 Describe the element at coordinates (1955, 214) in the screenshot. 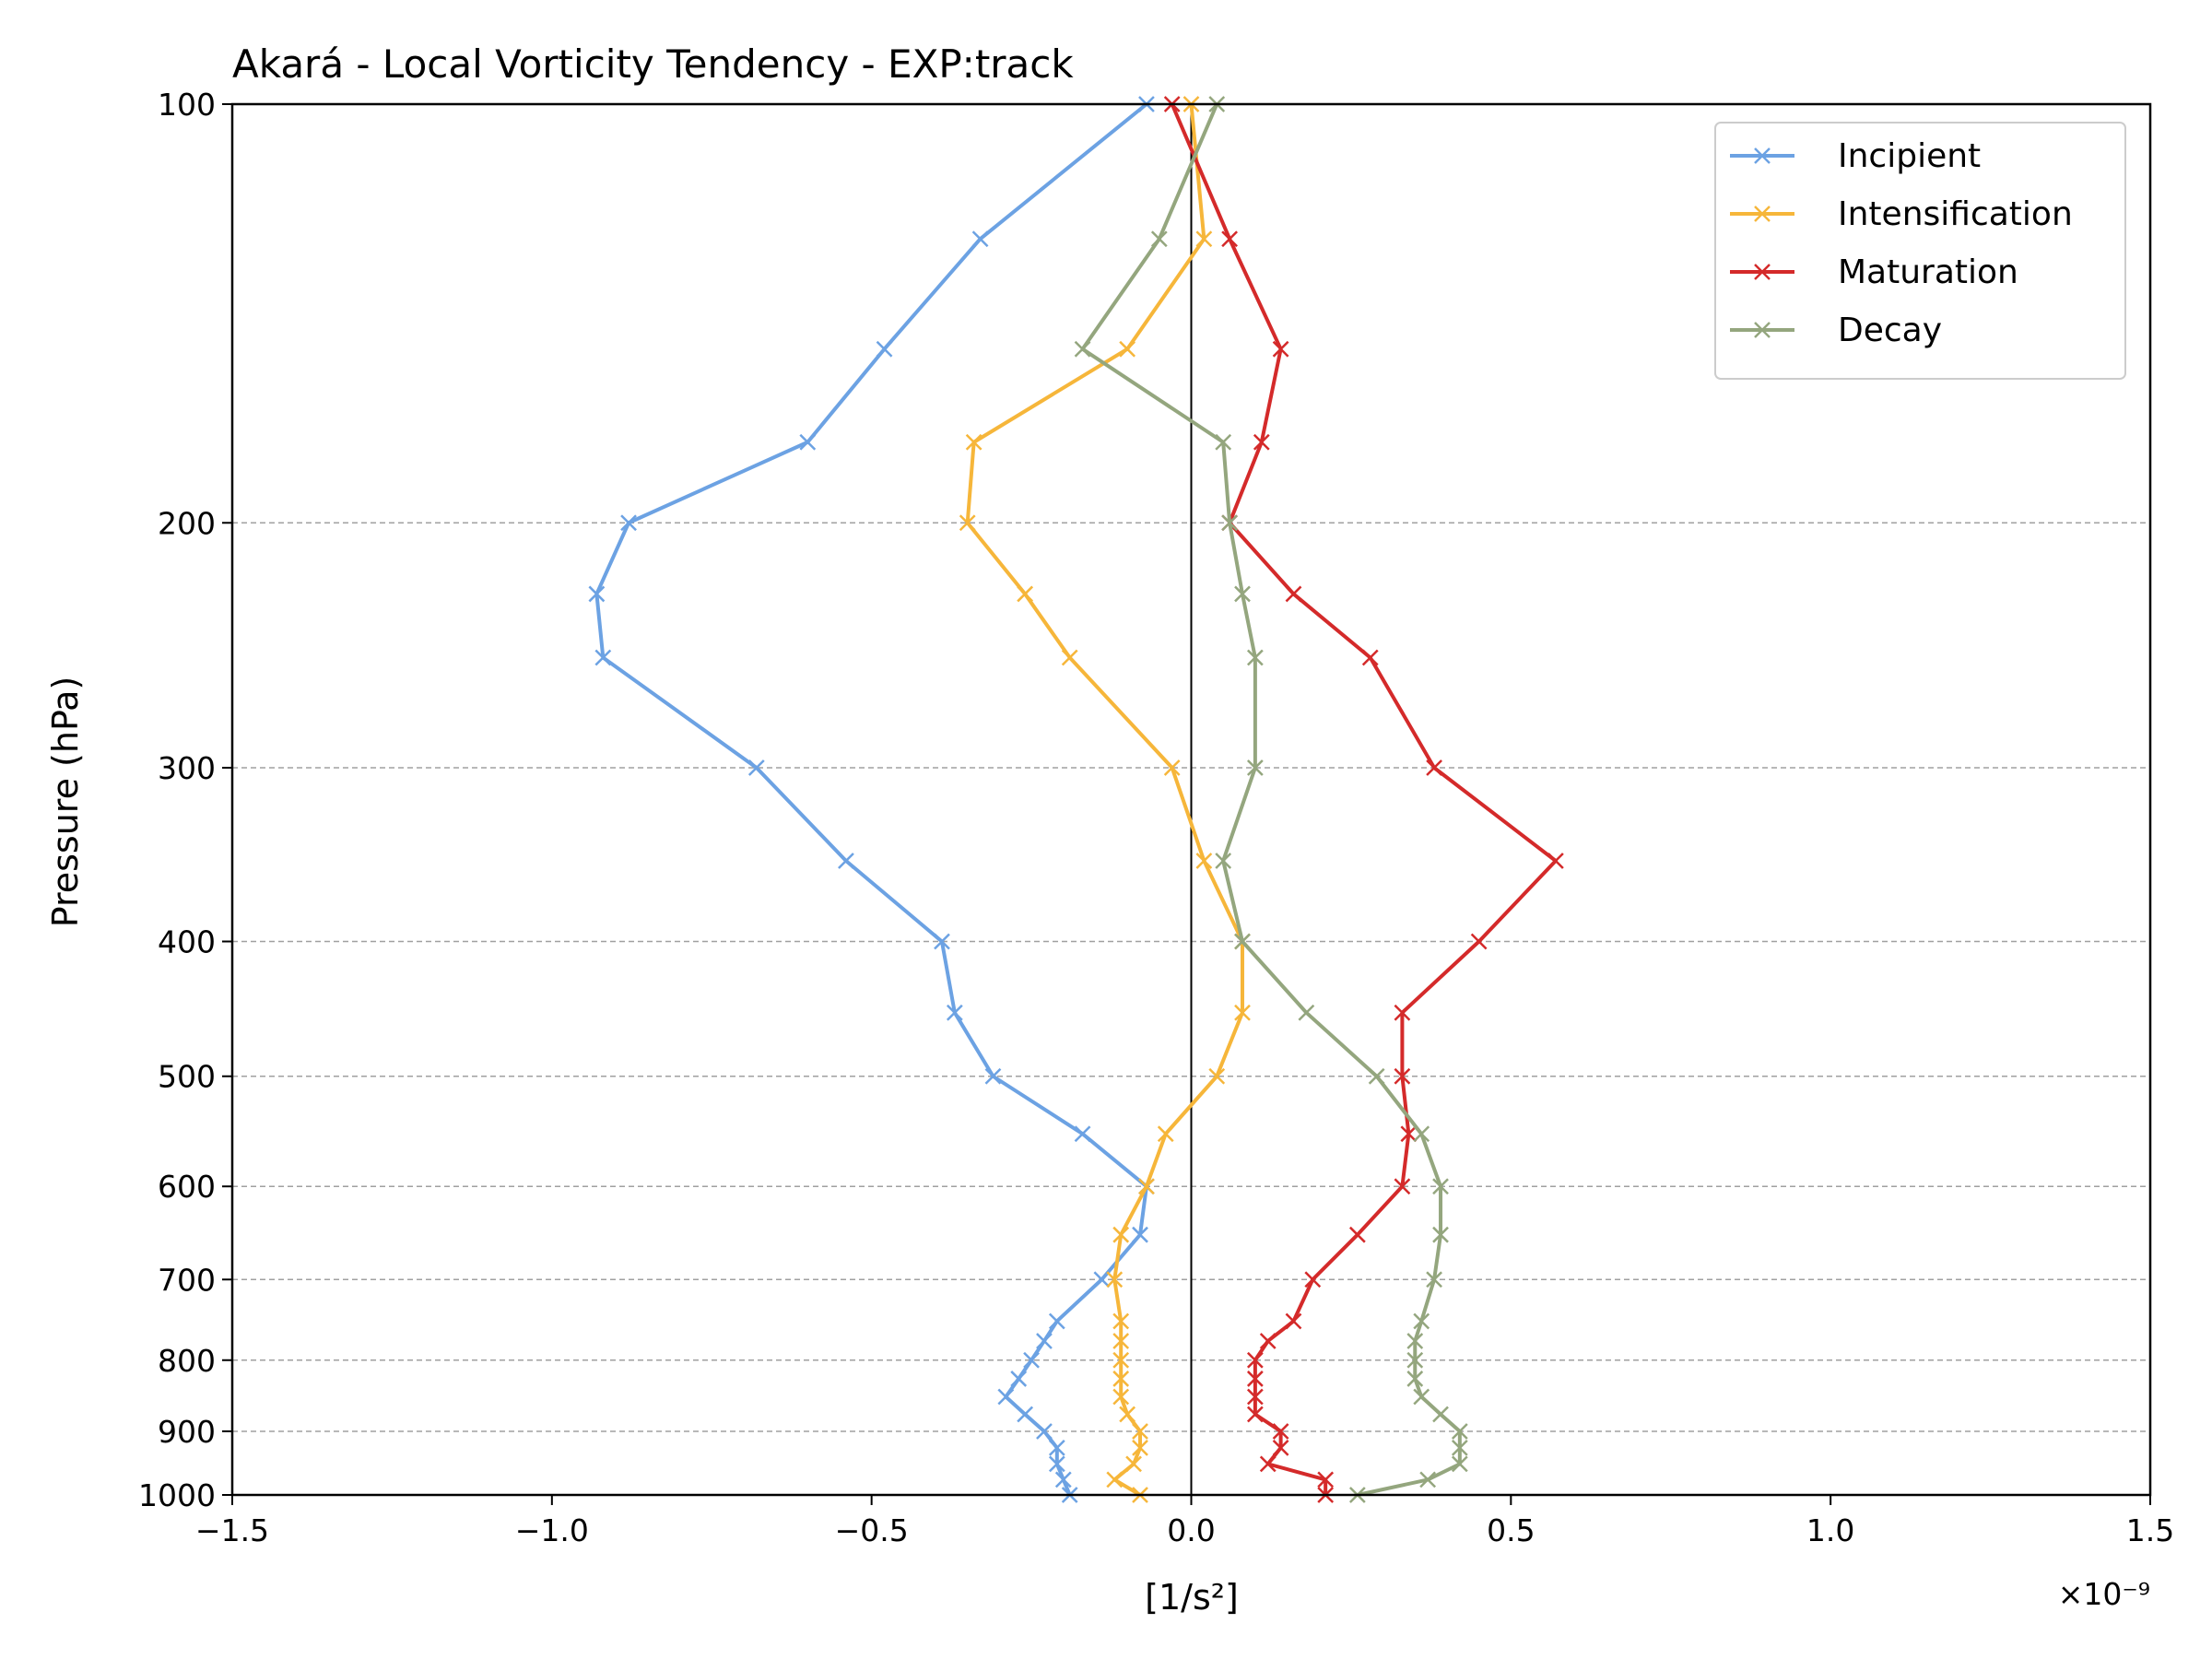

I see `legend-label: Intensification` at that location.